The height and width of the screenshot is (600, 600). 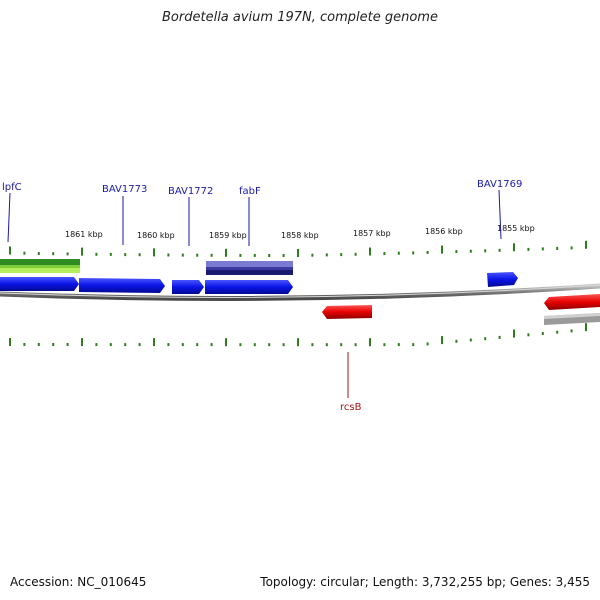 I want to click on label-bav1769-text: BAV1769, so click(x=499, y=184).